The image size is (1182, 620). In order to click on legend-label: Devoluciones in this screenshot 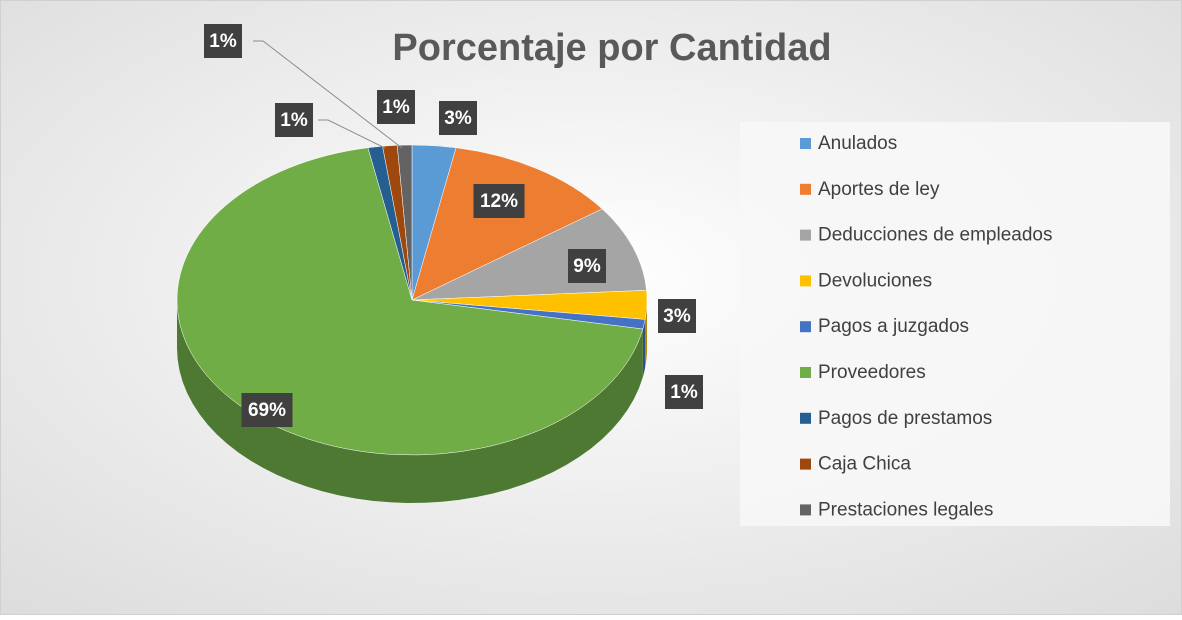, I will do `click(875, 280)`.